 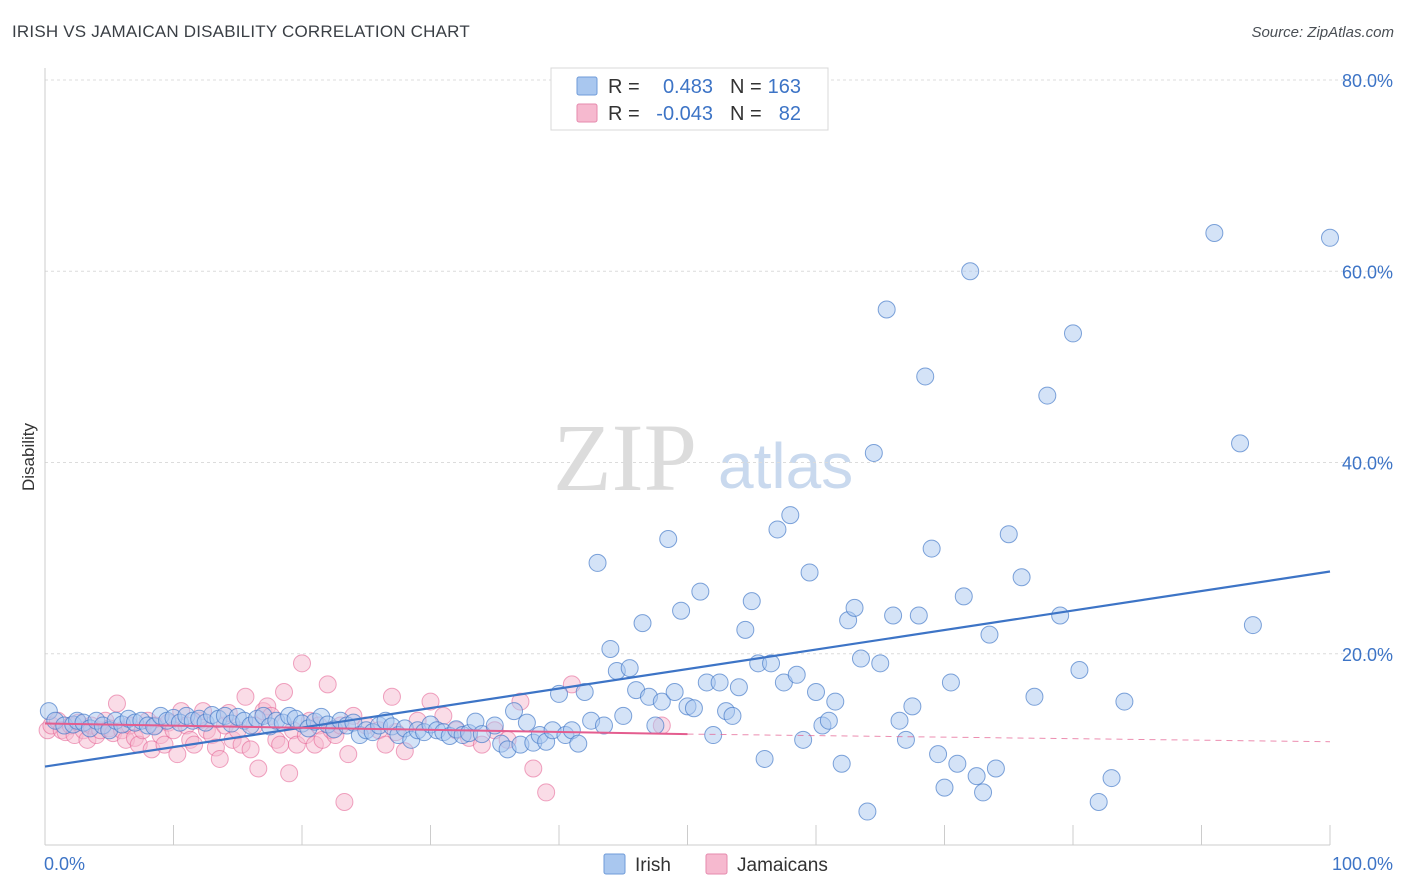 What do you see at coordinates (1322, 32) in the screenshot?
I see `source-label: Source: ZipAtlas.com` at bounding box center [1322, 32].